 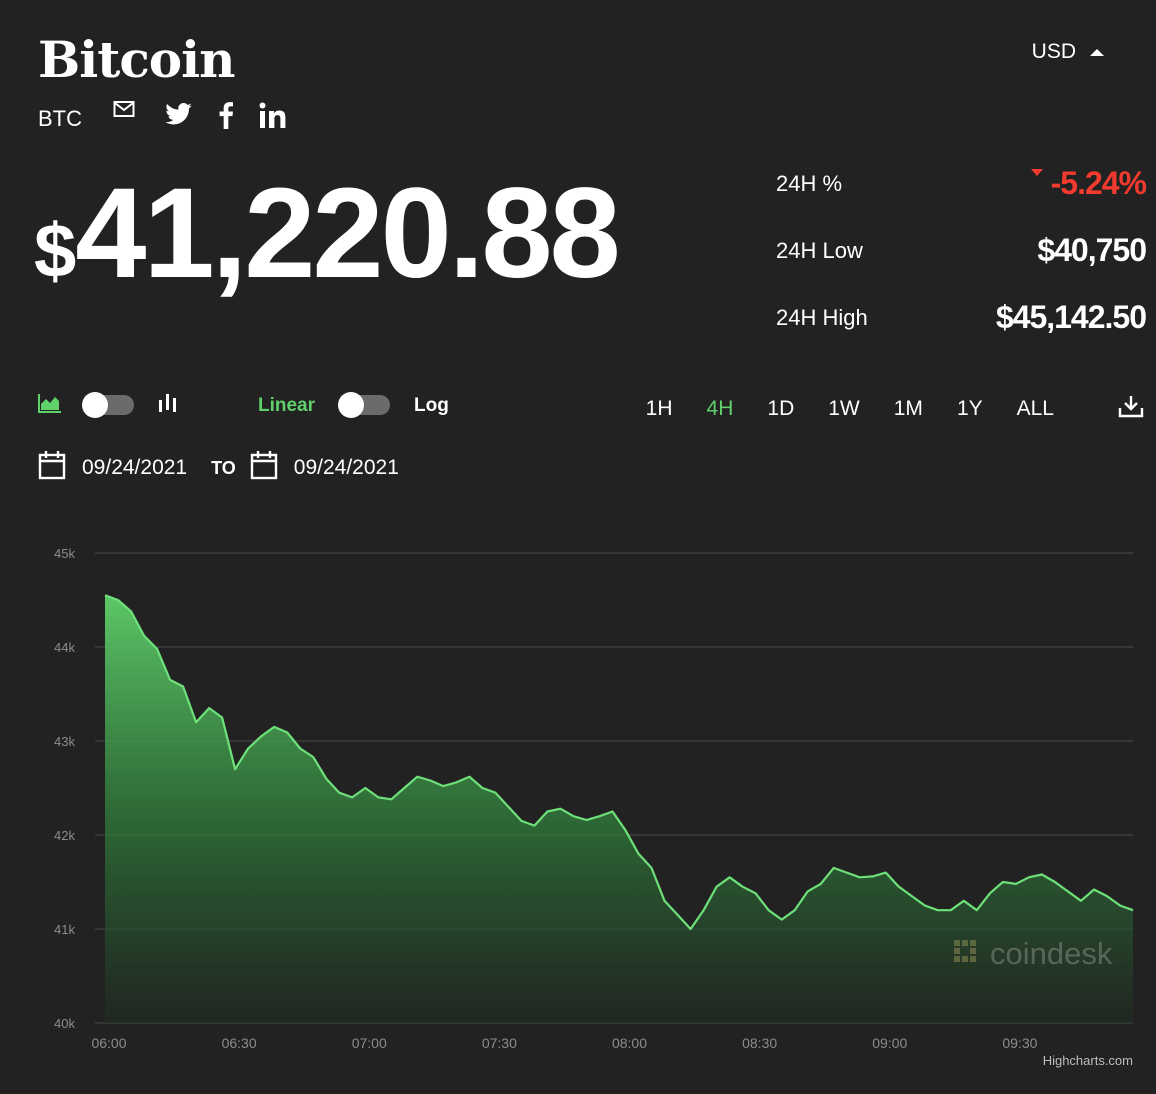 I want to click on x-tick-label: 06:00, so click(x=108, y=1043).